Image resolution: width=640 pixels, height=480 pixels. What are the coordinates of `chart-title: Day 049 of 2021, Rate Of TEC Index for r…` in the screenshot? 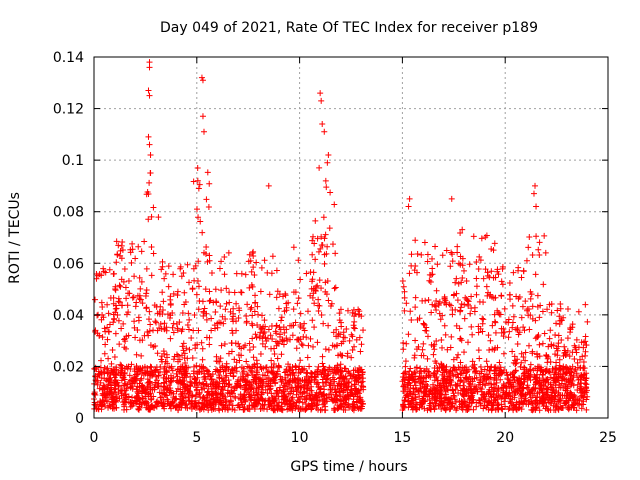 It's located at (349, 28).